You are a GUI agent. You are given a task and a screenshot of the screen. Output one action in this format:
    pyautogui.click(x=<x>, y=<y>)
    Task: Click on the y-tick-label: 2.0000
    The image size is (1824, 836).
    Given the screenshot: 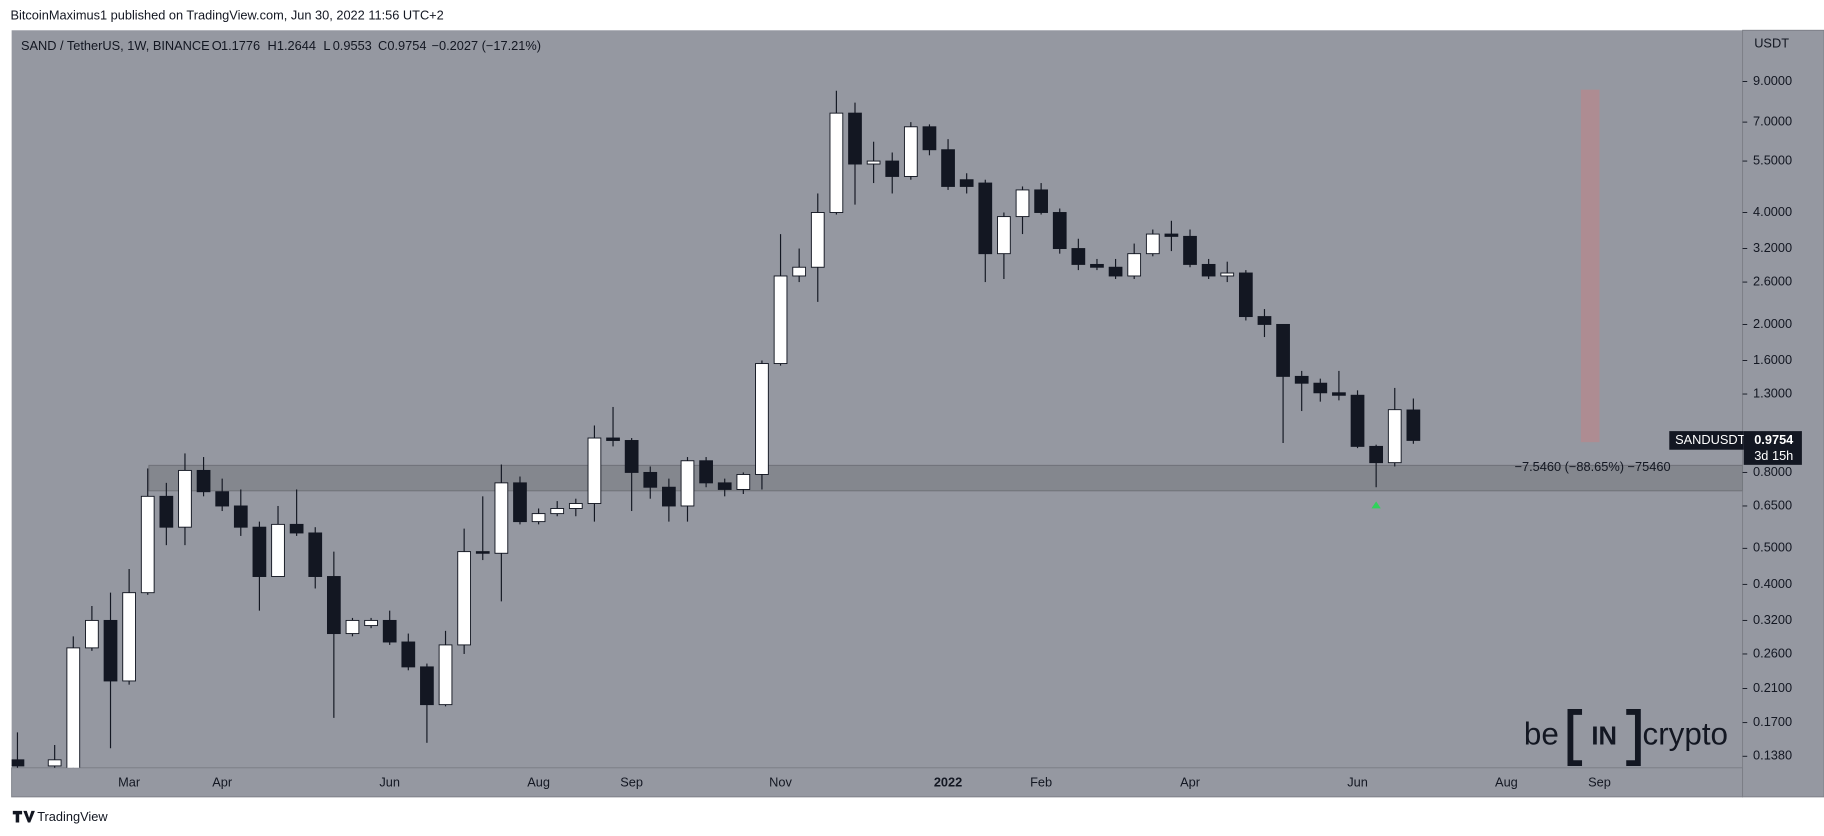 What is the action you would take?
    pyautogui.click(x=1772, y=323)
    